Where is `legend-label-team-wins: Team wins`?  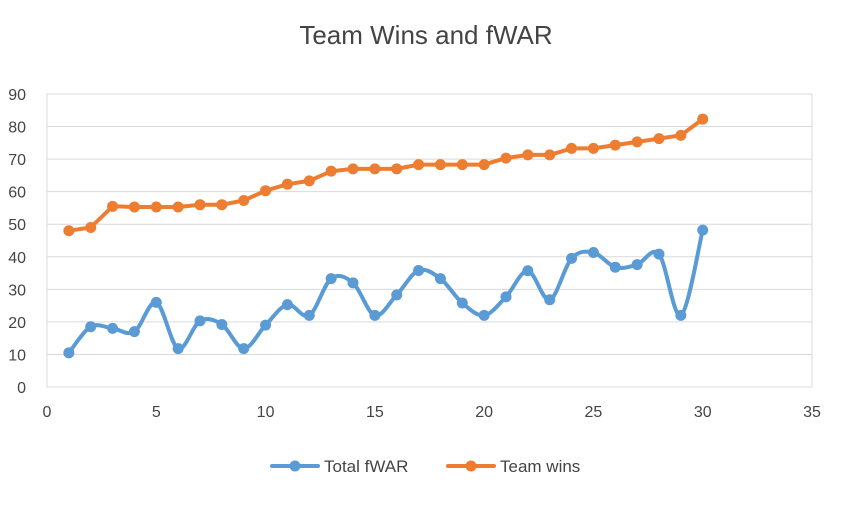
legend-label-team-wins: Team wins is located at coordinates (540, 466).